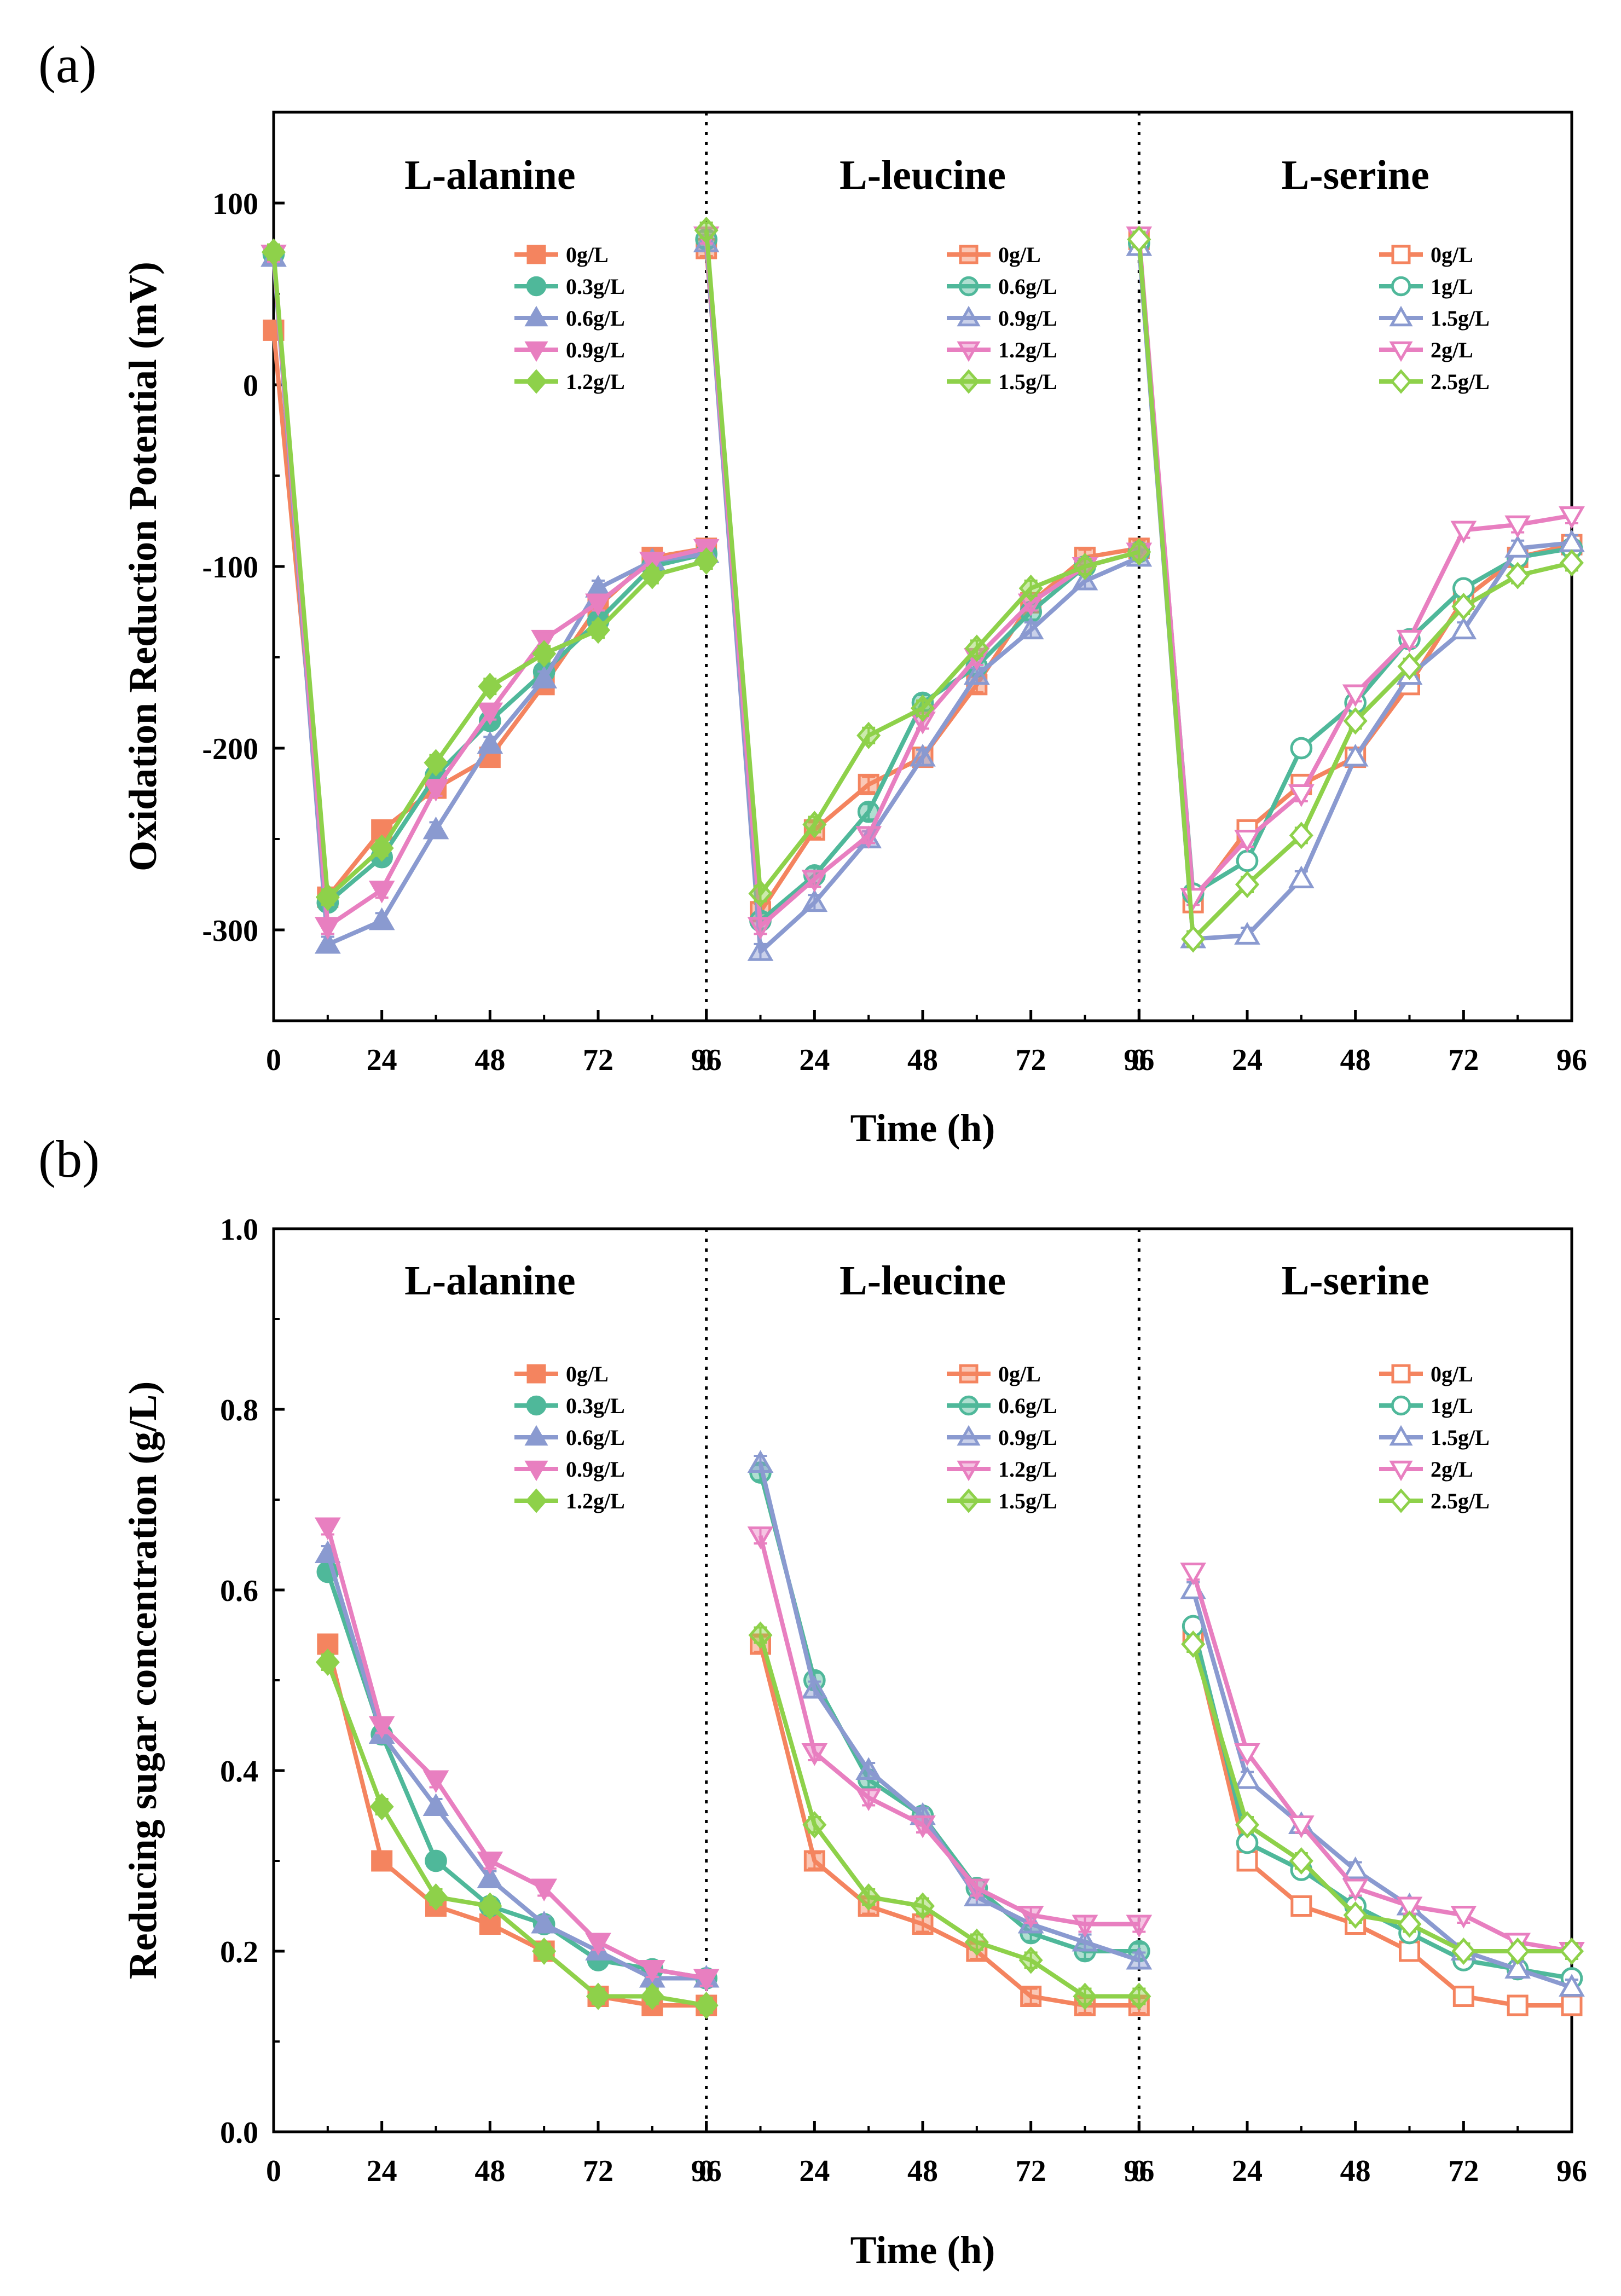 The image size is (1621, 2296). I want to click on x-tick-label: 96, so click(1139, 2171).